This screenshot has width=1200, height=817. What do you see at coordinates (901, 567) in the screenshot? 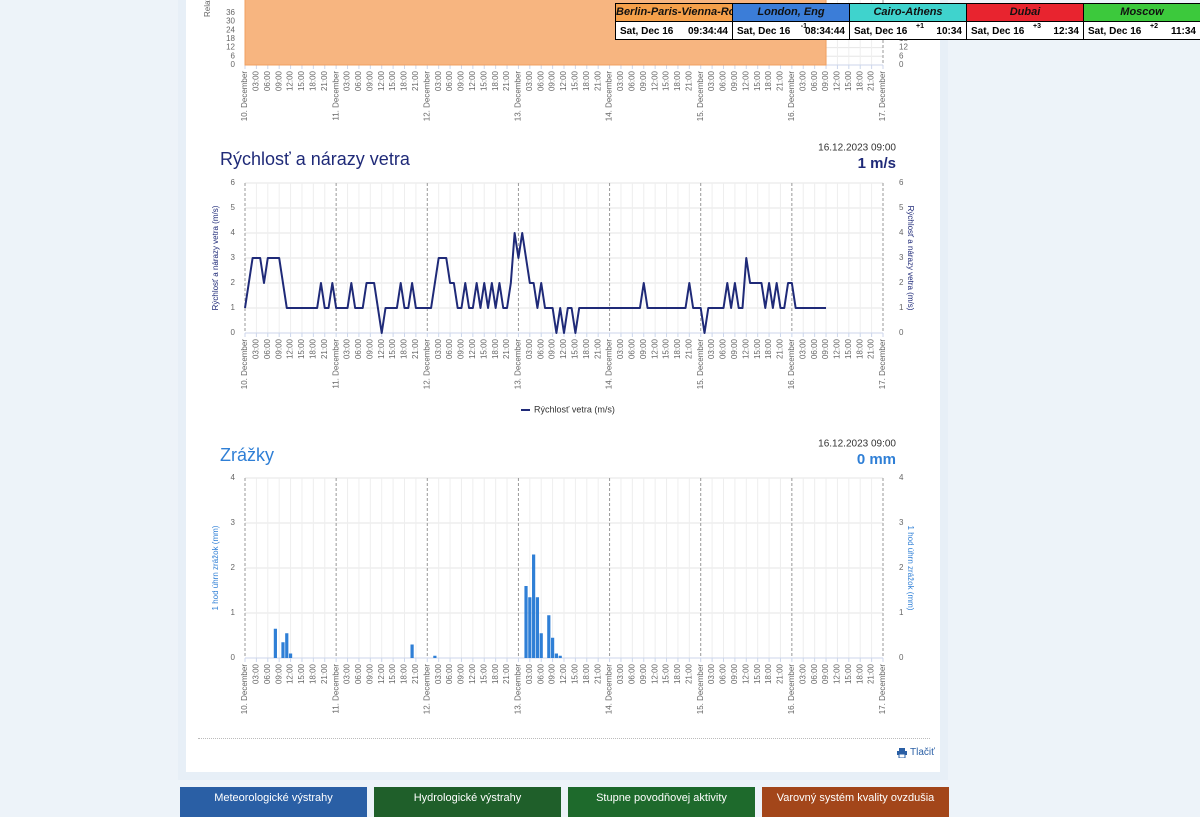
I see `y2-tick-label: 2` at bounding box center [901, 567].